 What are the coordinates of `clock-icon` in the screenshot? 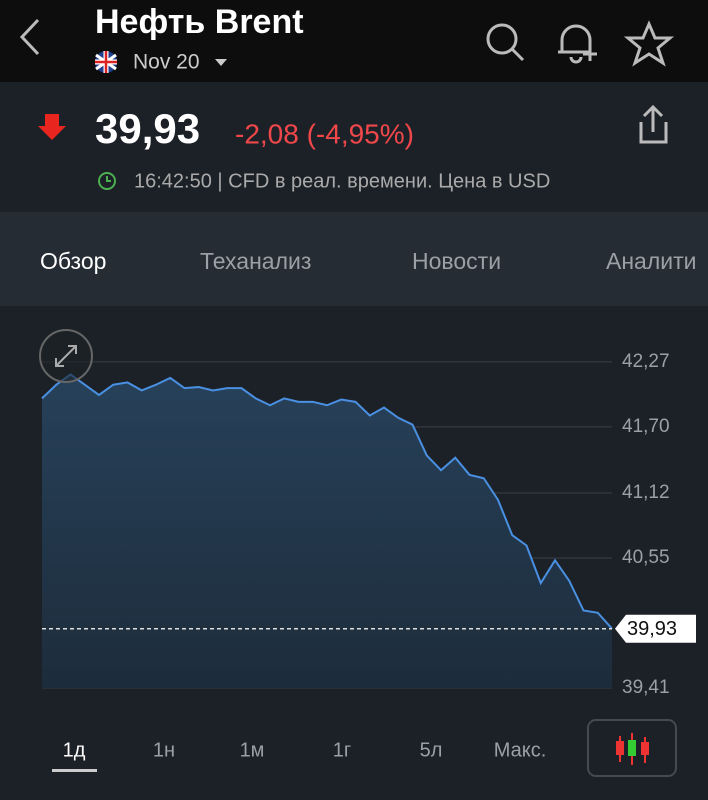 It's located at (107, 181).